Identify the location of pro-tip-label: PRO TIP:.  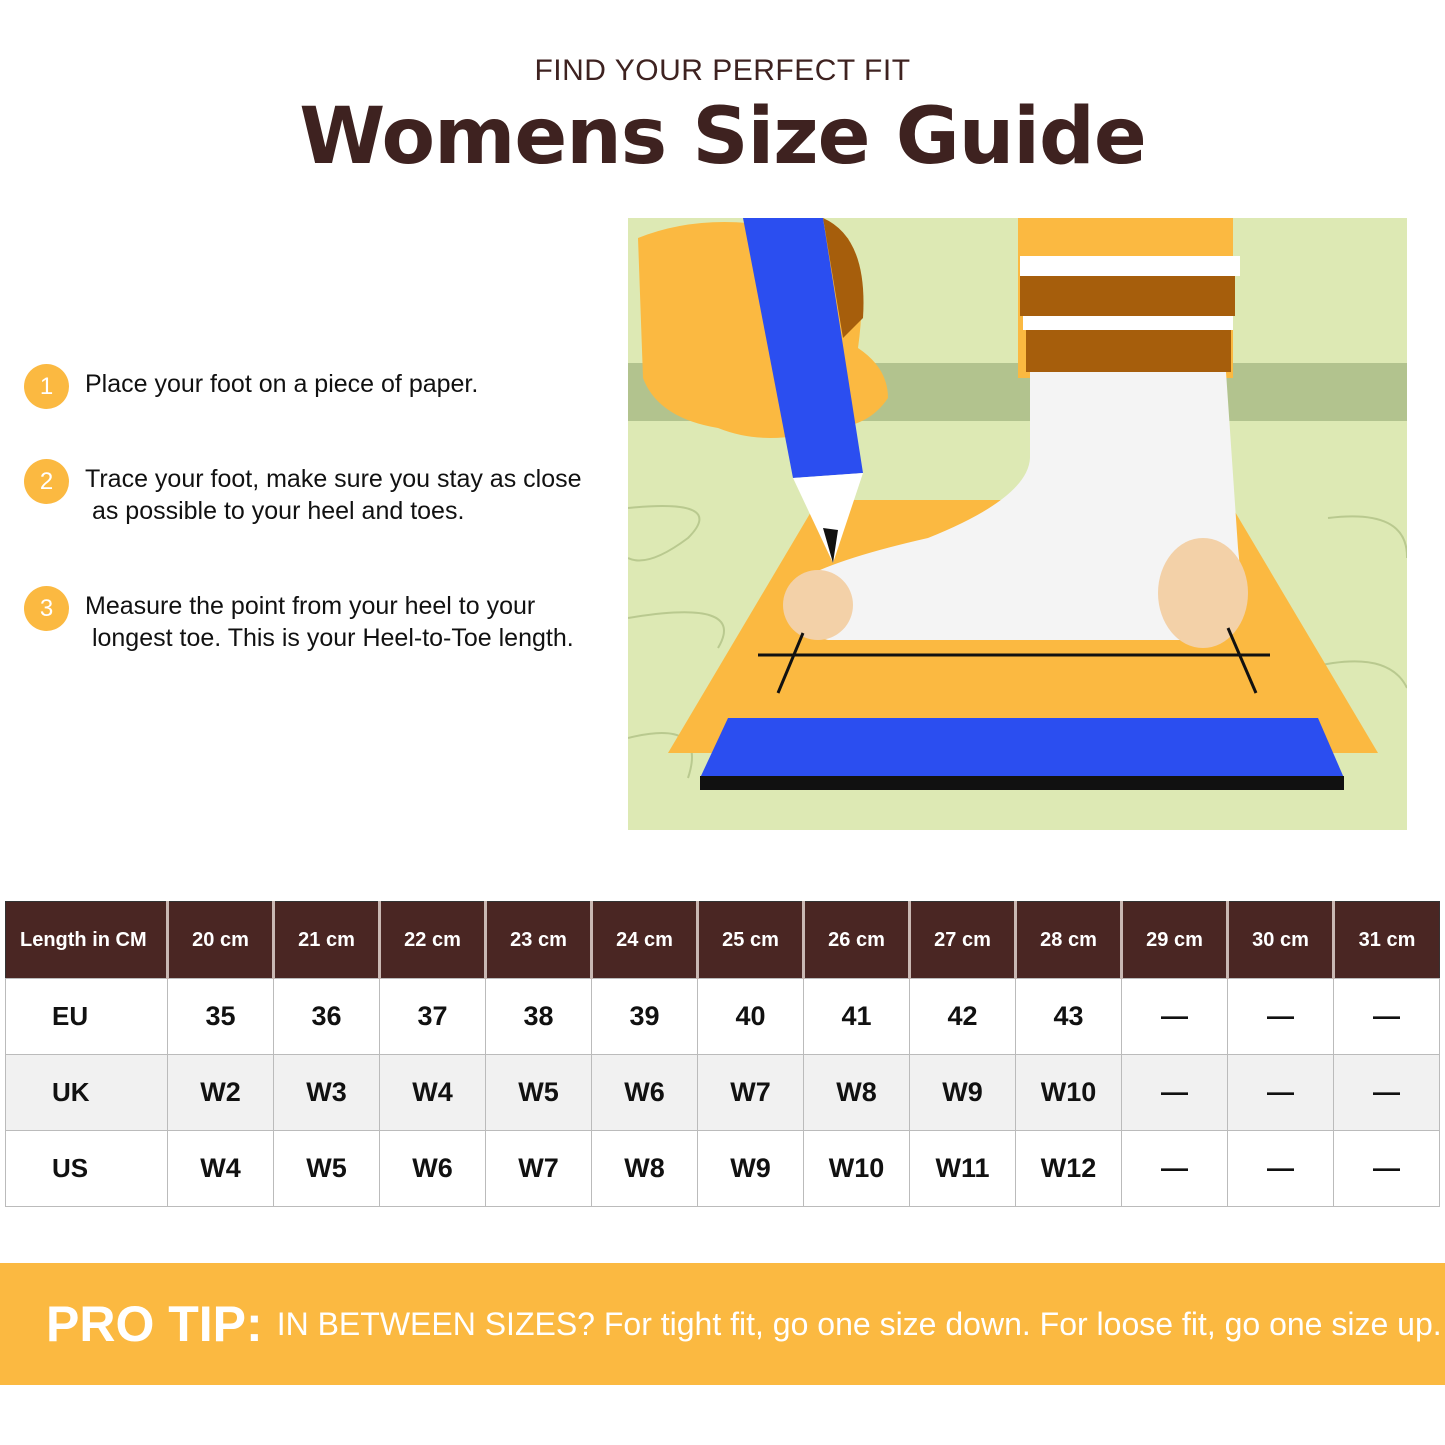
(154, 1324).